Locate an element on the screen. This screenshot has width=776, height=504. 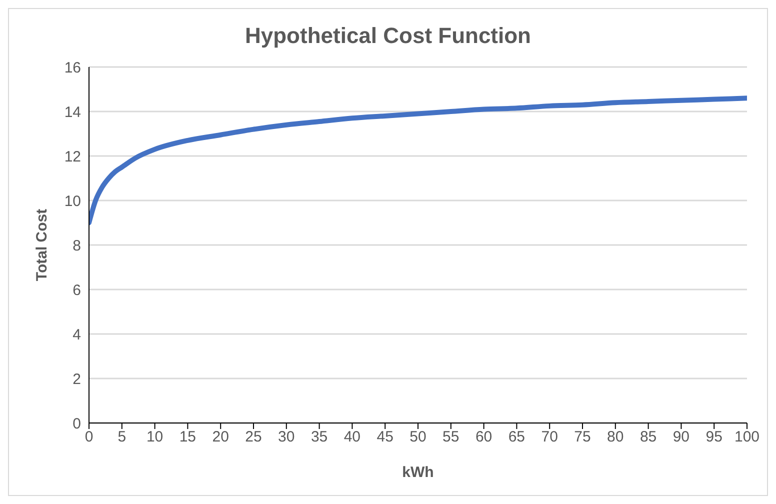
x-tick-label: 85 is located at coordinates (648, 437).